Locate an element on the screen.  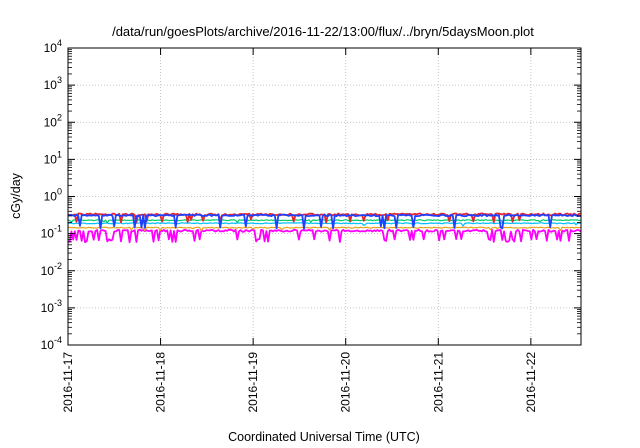
data-series is located at coordinates (324, 228).